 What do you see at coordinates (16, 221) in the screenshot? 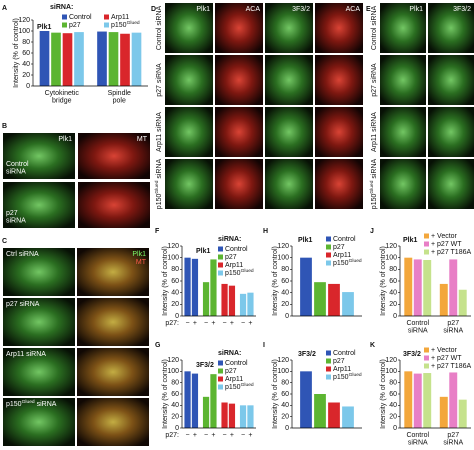
I see `row-label-line: siRNA` at bounding box center [16, 221].